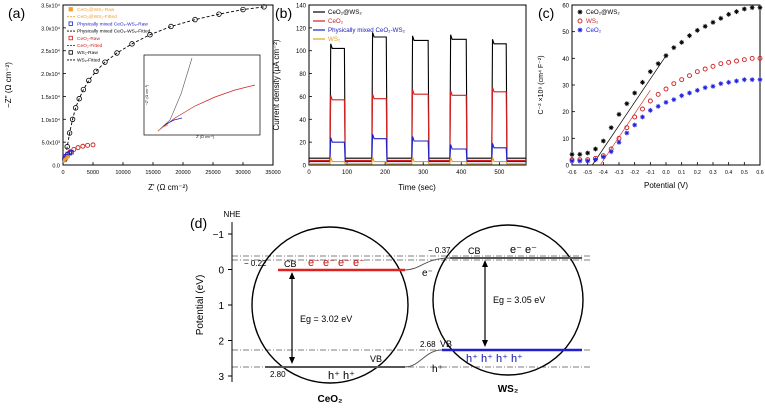  What do you see at coordinates (347, 173) in the screenshot?
I see `panel-b-x-tick-label: 100` at bounding box center [347, 173].